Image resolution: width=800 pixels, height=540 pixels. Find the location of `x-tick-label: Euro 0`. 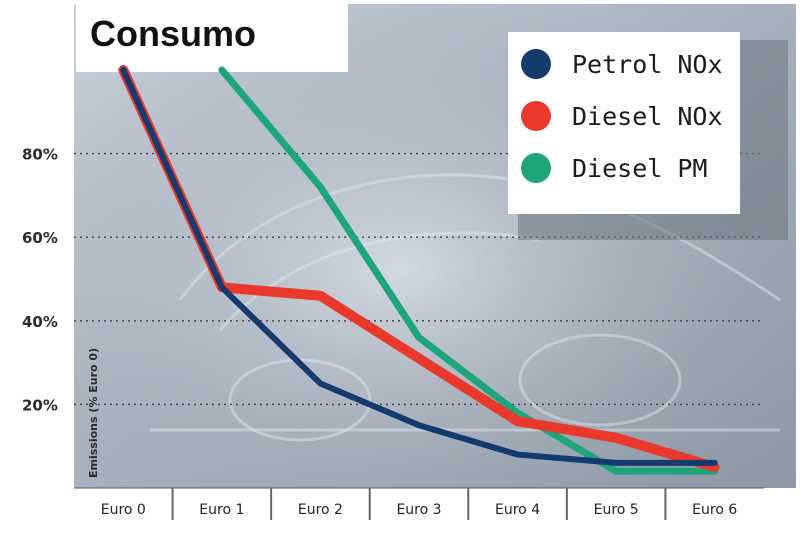

x-tick-label: Euro 0 is located at coordinates (123, 510).